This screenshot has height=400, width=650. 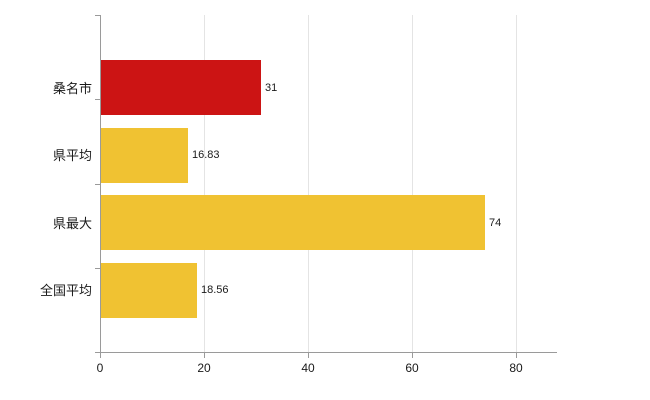 I want to click on value-label-3: 18.56, so click(x=215, y=290).